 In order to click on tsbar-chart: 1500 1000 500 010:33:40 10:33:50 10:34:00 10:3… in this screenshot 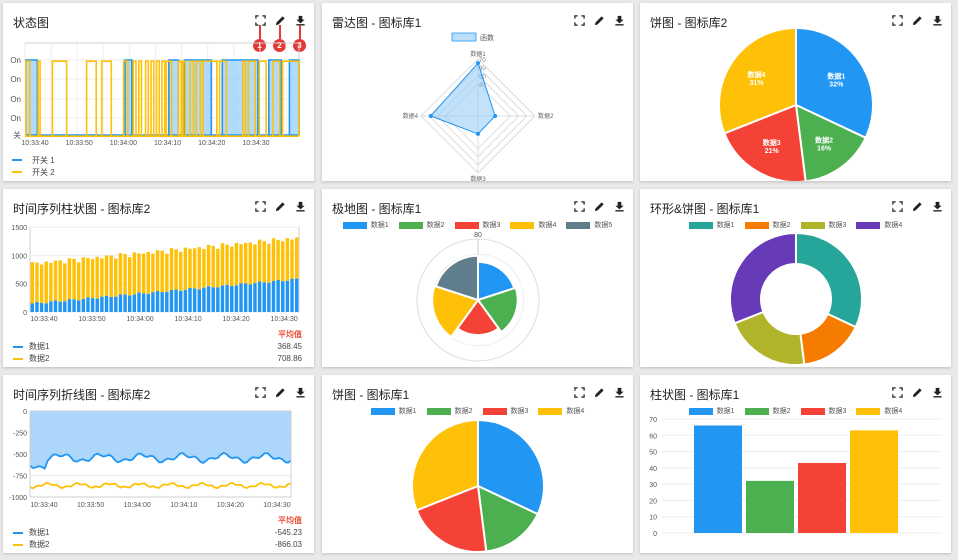, I will do `click(155, 274)`.